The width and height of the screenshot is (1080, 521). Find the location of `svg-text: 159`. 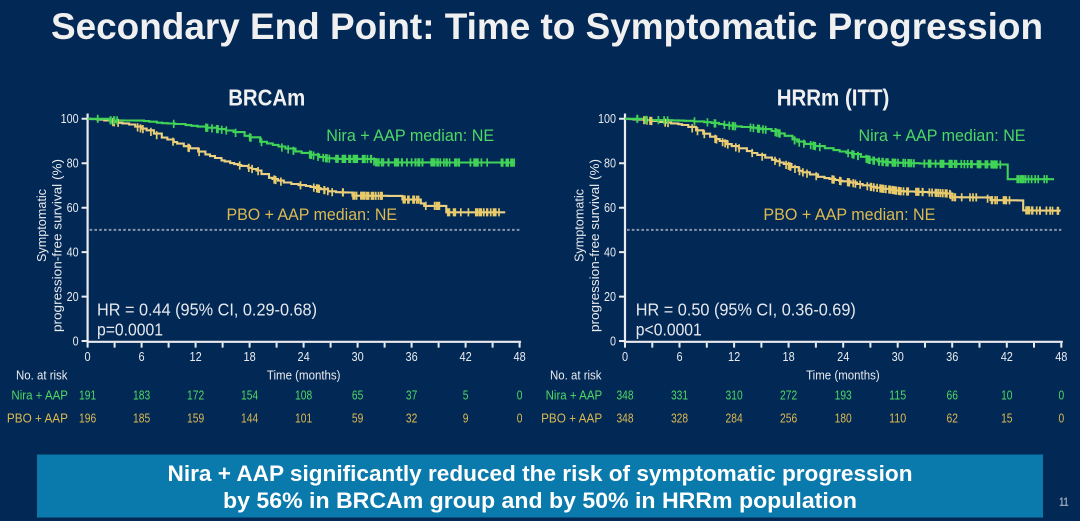

svg-text: 159 is located at coordinates (195, 417).